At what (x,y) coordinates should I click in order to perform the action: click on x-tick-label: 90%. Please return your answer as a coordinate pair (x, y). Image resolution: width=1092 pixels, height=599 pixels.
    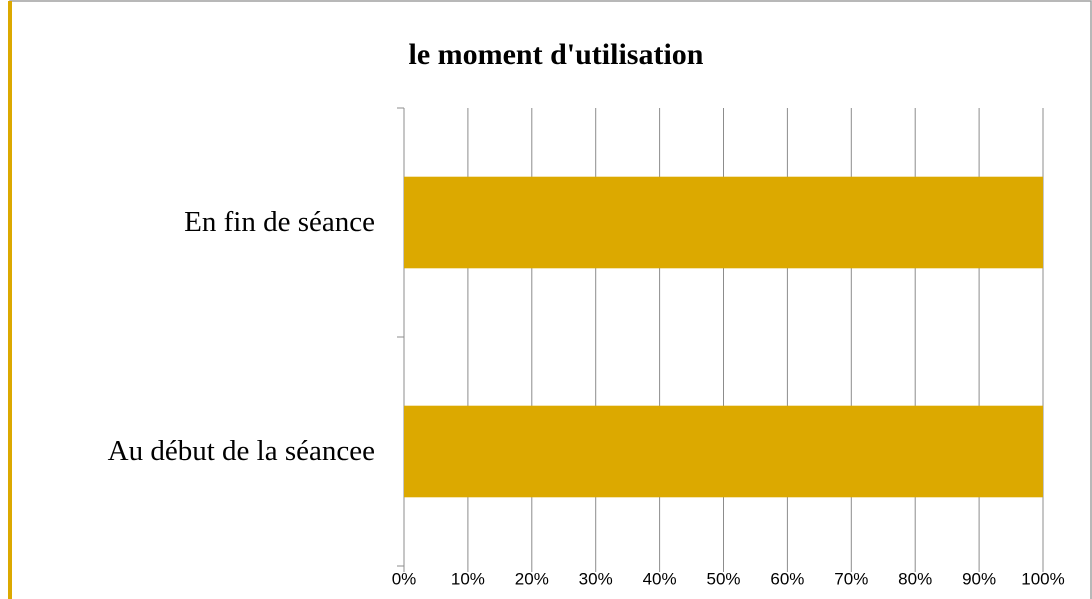
    Looking at the image, I should click on (979, 578).